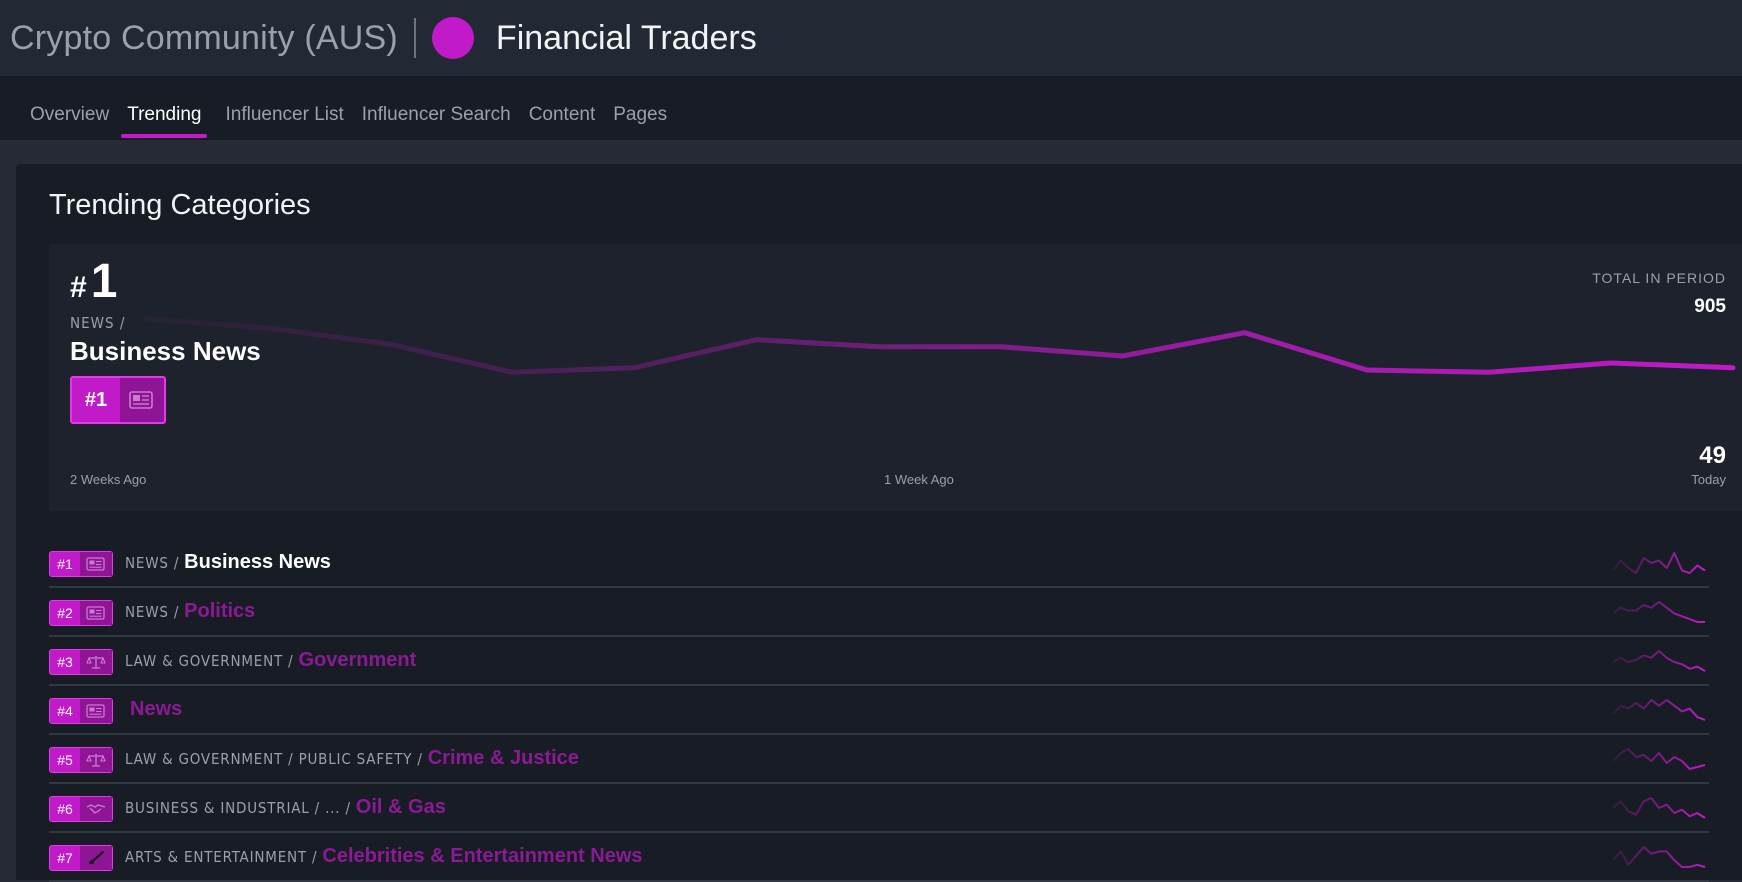 This screenshot has width=1742, height=882. What do you see at coordinates (879, 808) in the screenshot?
I see `category-row: #6 BUSINESS & INDUSTRIAL / ... / Oil & Gas` at bounding box center [879, 808].